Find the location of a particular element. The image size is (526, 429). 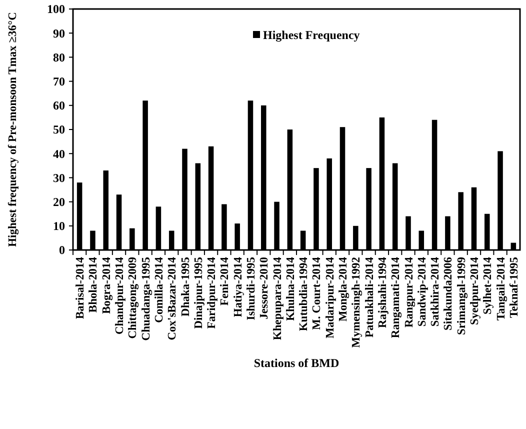

x-tick-label: Sylhet-2014 is located at coordinates (488, 285).